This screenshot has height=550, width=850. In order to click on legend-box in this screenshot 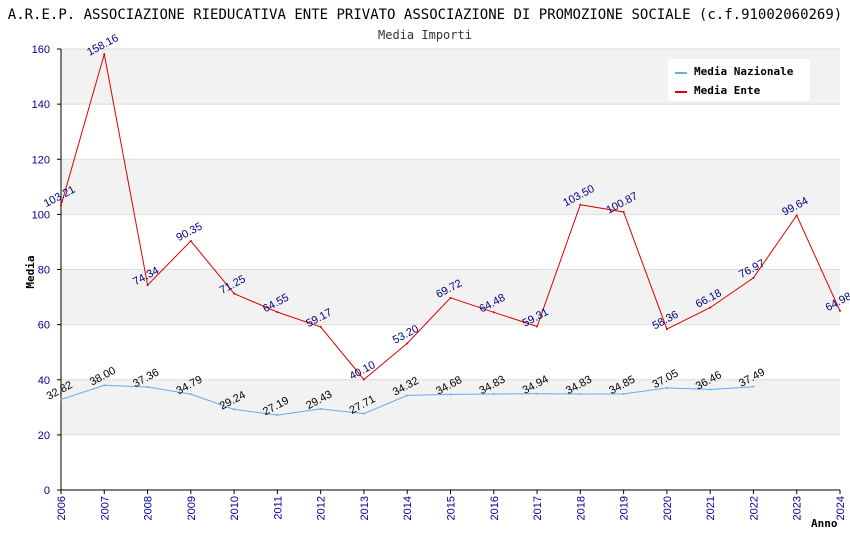, I will do `click(739, 80)`.